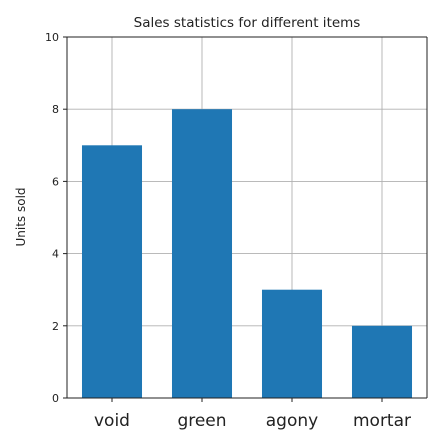 This screenshot has width=448, height=448. What do you see at coordinates (55, 181) in the screenshot?
I see `y-tick-label: 6` at bounding box center [55, 181].